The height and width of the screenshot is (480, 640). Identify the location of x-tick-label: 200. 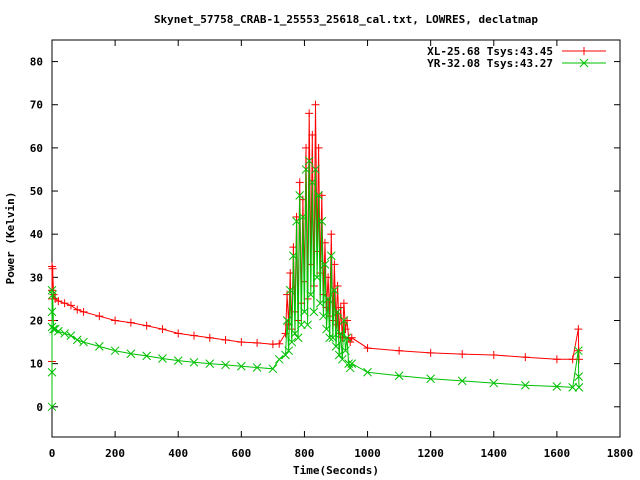
(115, 453).